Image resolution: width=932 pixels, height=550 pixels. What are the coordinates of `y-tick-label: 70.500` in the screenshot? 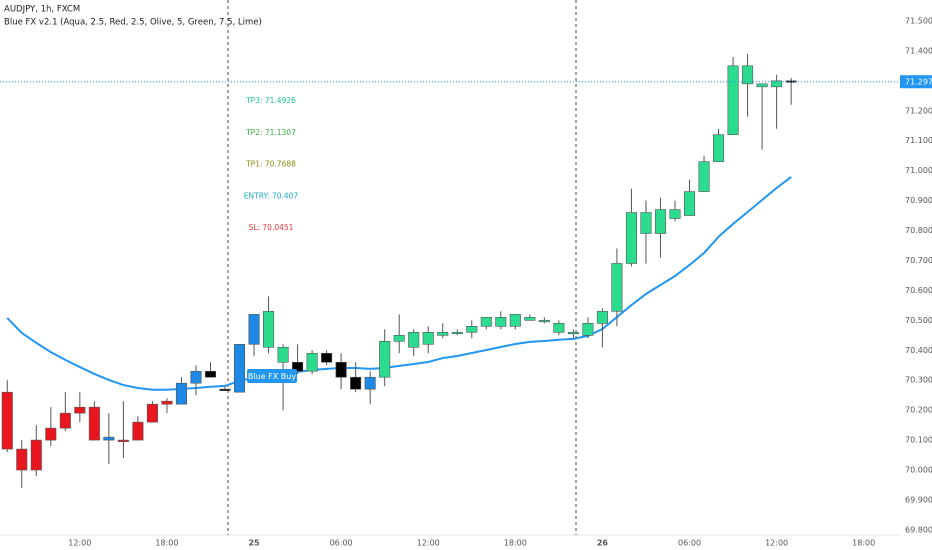 It's located at (918, 320).